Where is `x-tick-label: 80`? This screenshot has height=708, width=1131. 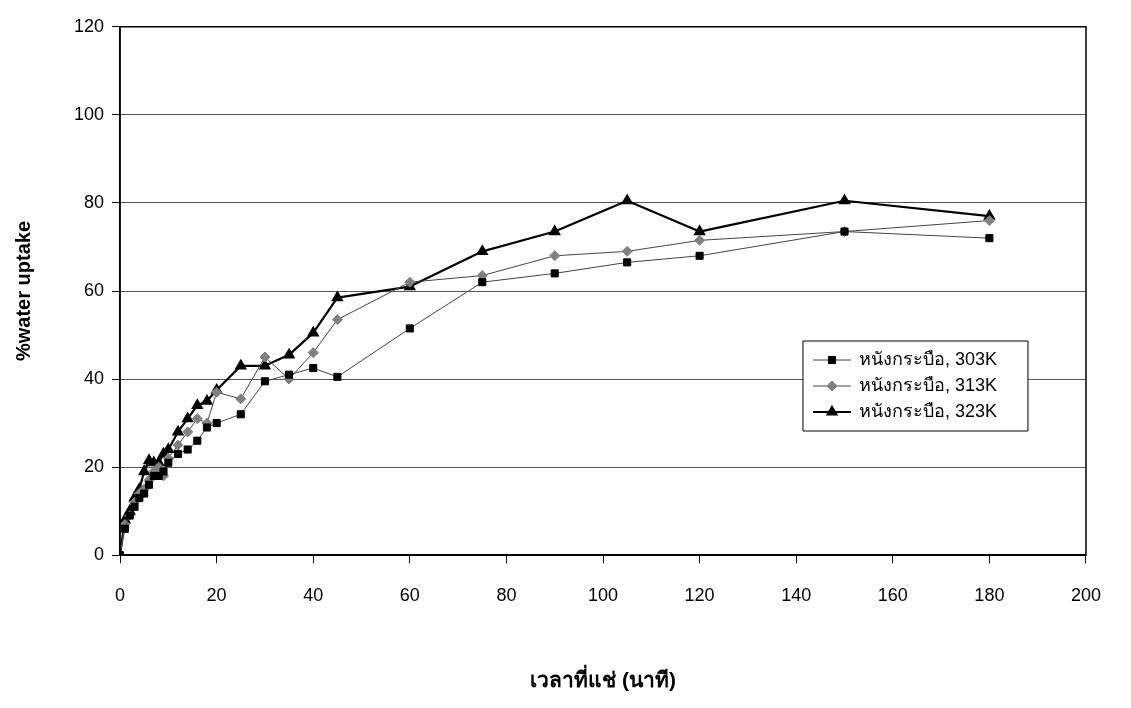
x-tick-label: 80 is located at coordinates (506, 594).